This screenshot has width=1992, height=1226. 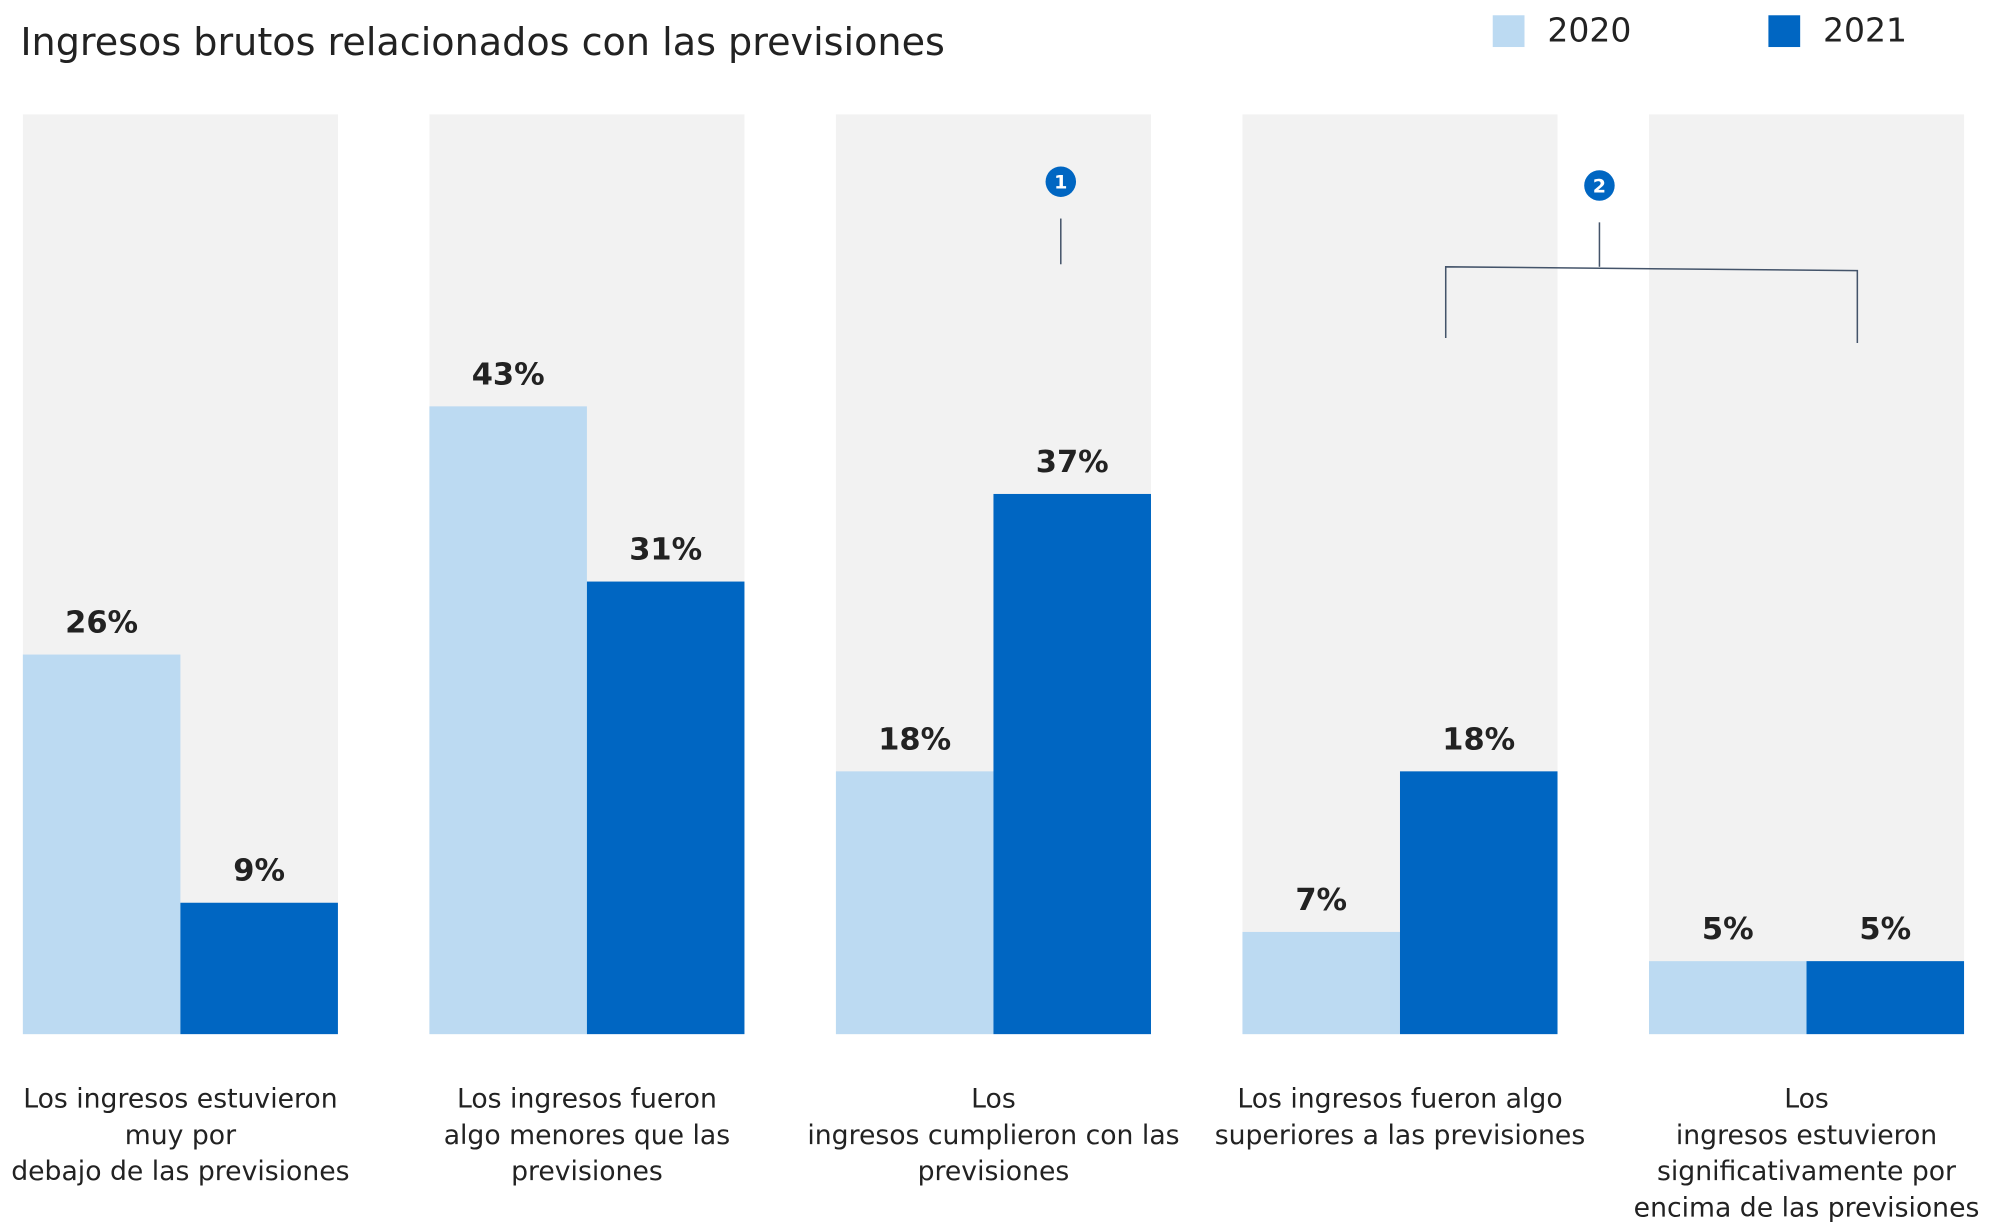 What do you see at coordinates (587, 1135) in the screenshot?
I see `category-label: algo menores que las` at bounding box center [587, 1135].